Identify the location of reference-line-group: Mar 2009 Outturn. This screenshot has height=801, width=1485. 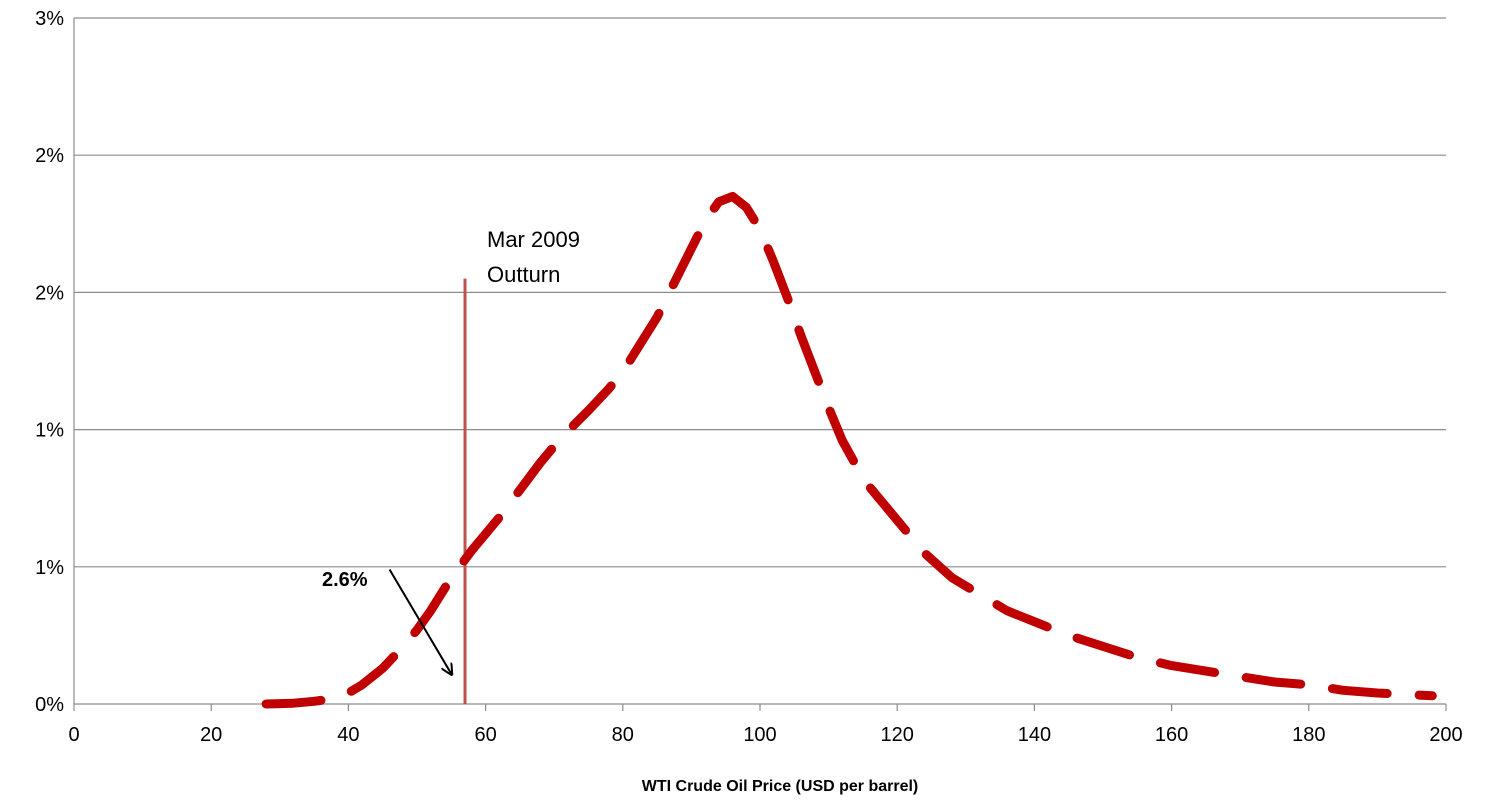
(521, 465).